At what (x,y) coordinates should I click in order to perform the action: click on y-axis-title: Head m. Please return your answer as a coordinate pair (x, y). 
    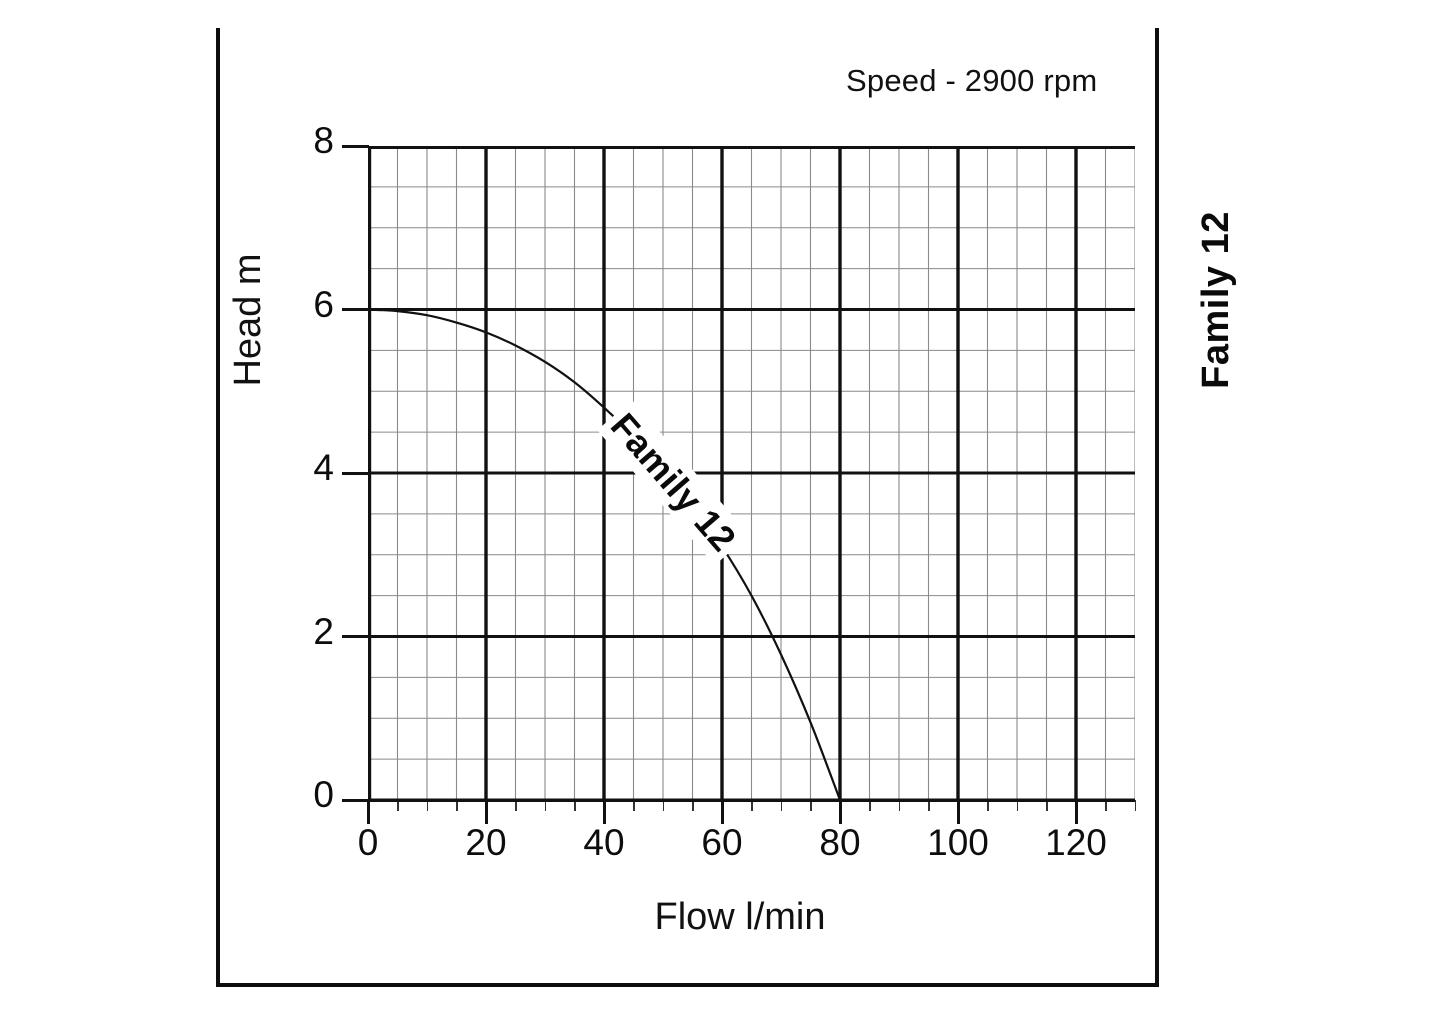
    Looking at the image, I should click on (248, 320).